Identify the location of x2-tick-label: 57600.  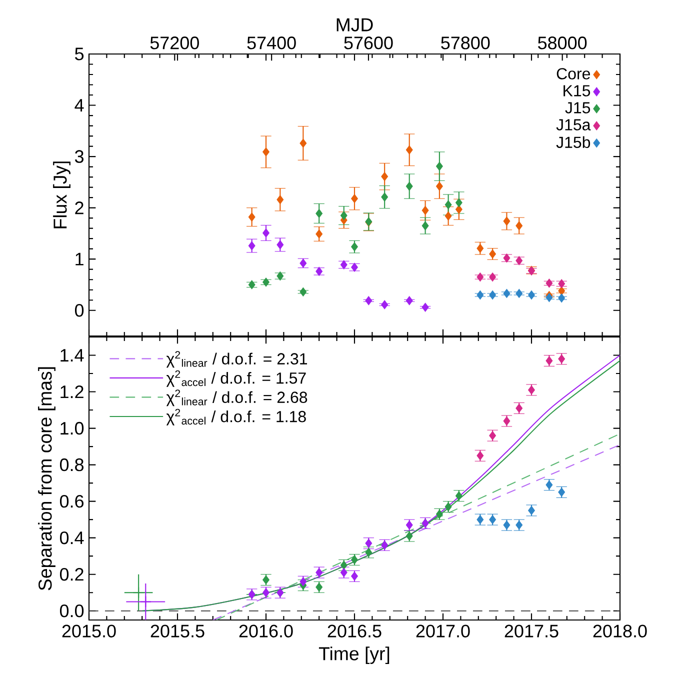
(368, 43).